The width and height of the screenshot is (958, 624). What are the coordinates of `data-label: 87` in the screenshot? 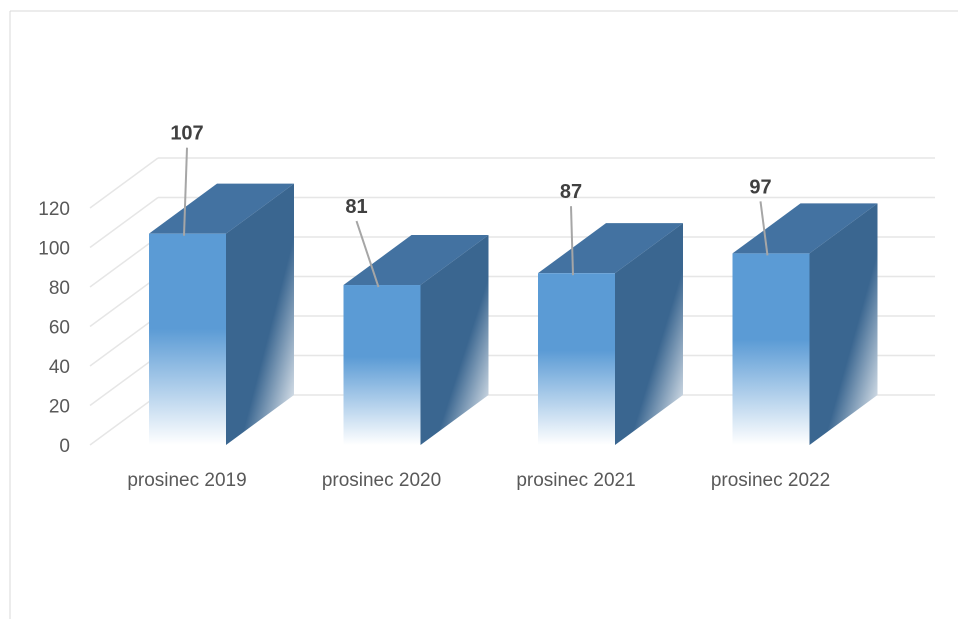 It's located at (571, 192).